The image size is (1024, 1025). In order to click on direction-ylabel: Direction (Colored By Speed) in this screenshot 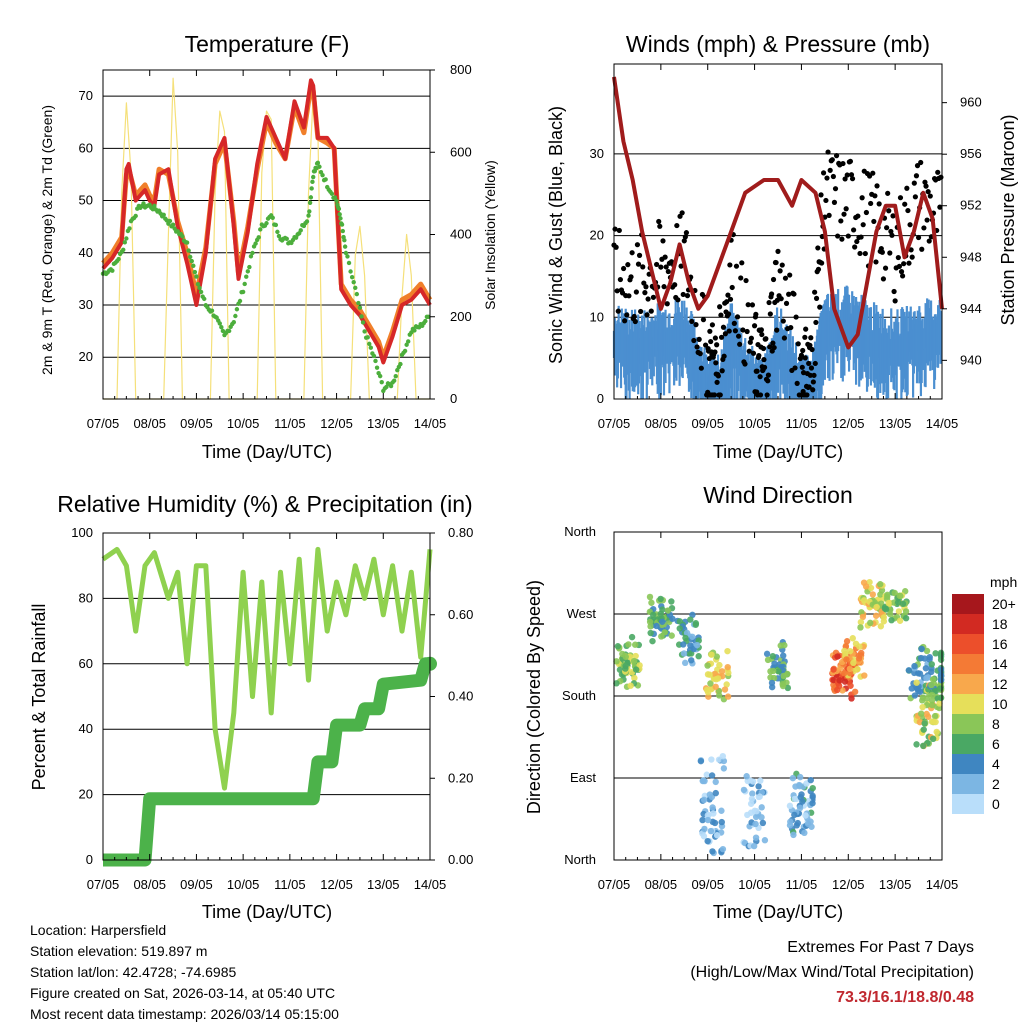, I will do `click(534, 697)`.